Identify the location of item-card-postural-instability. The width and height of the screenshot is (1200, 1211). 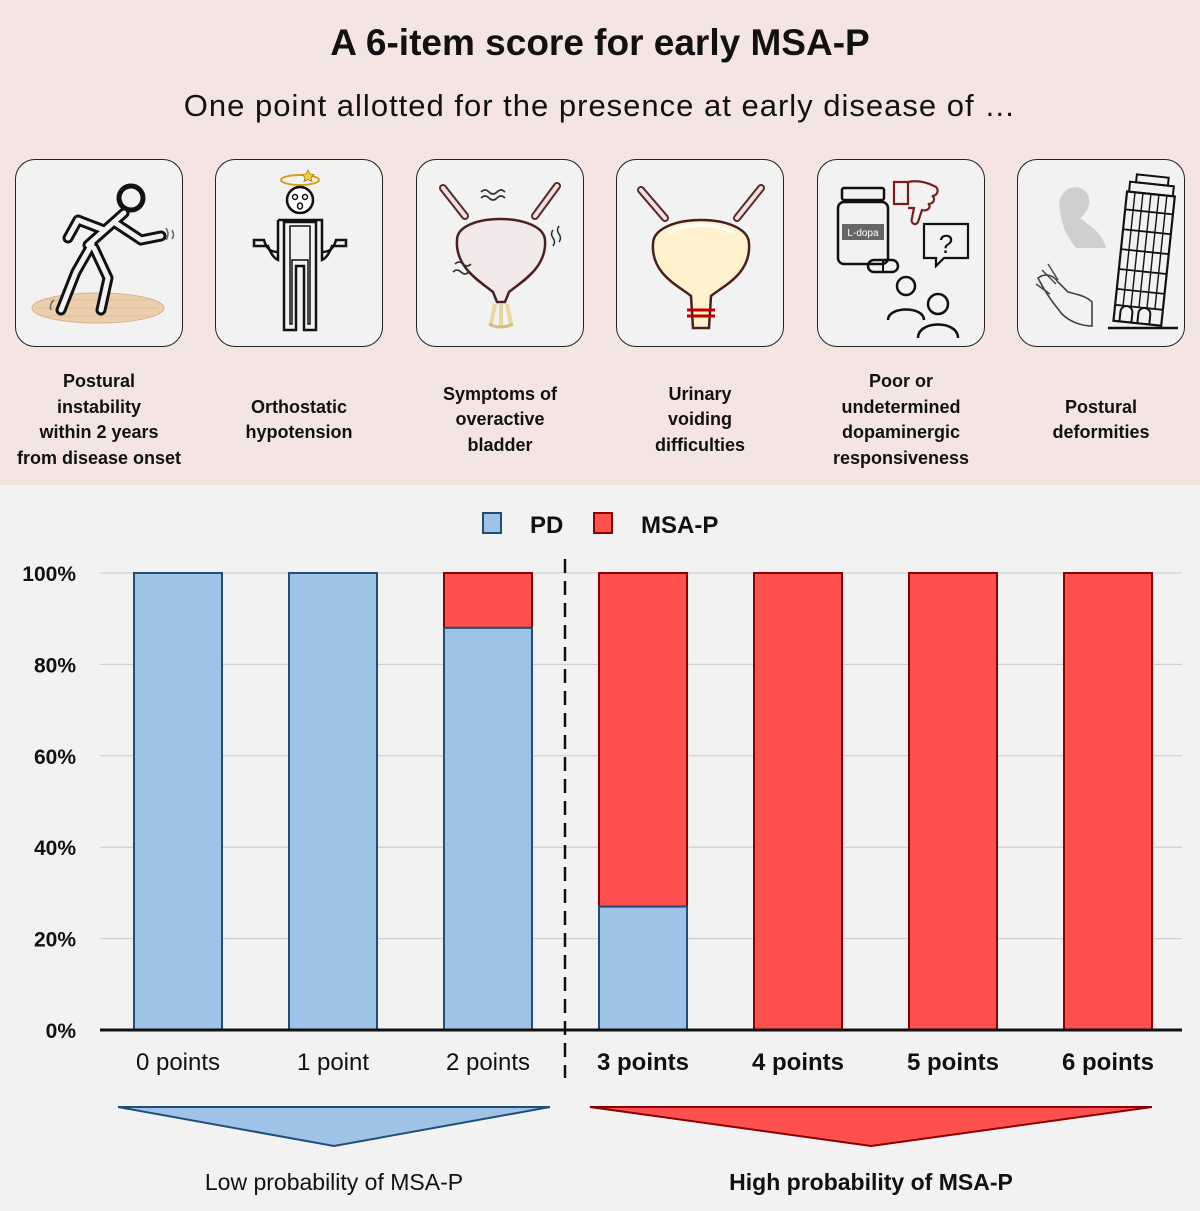
(99, 253).